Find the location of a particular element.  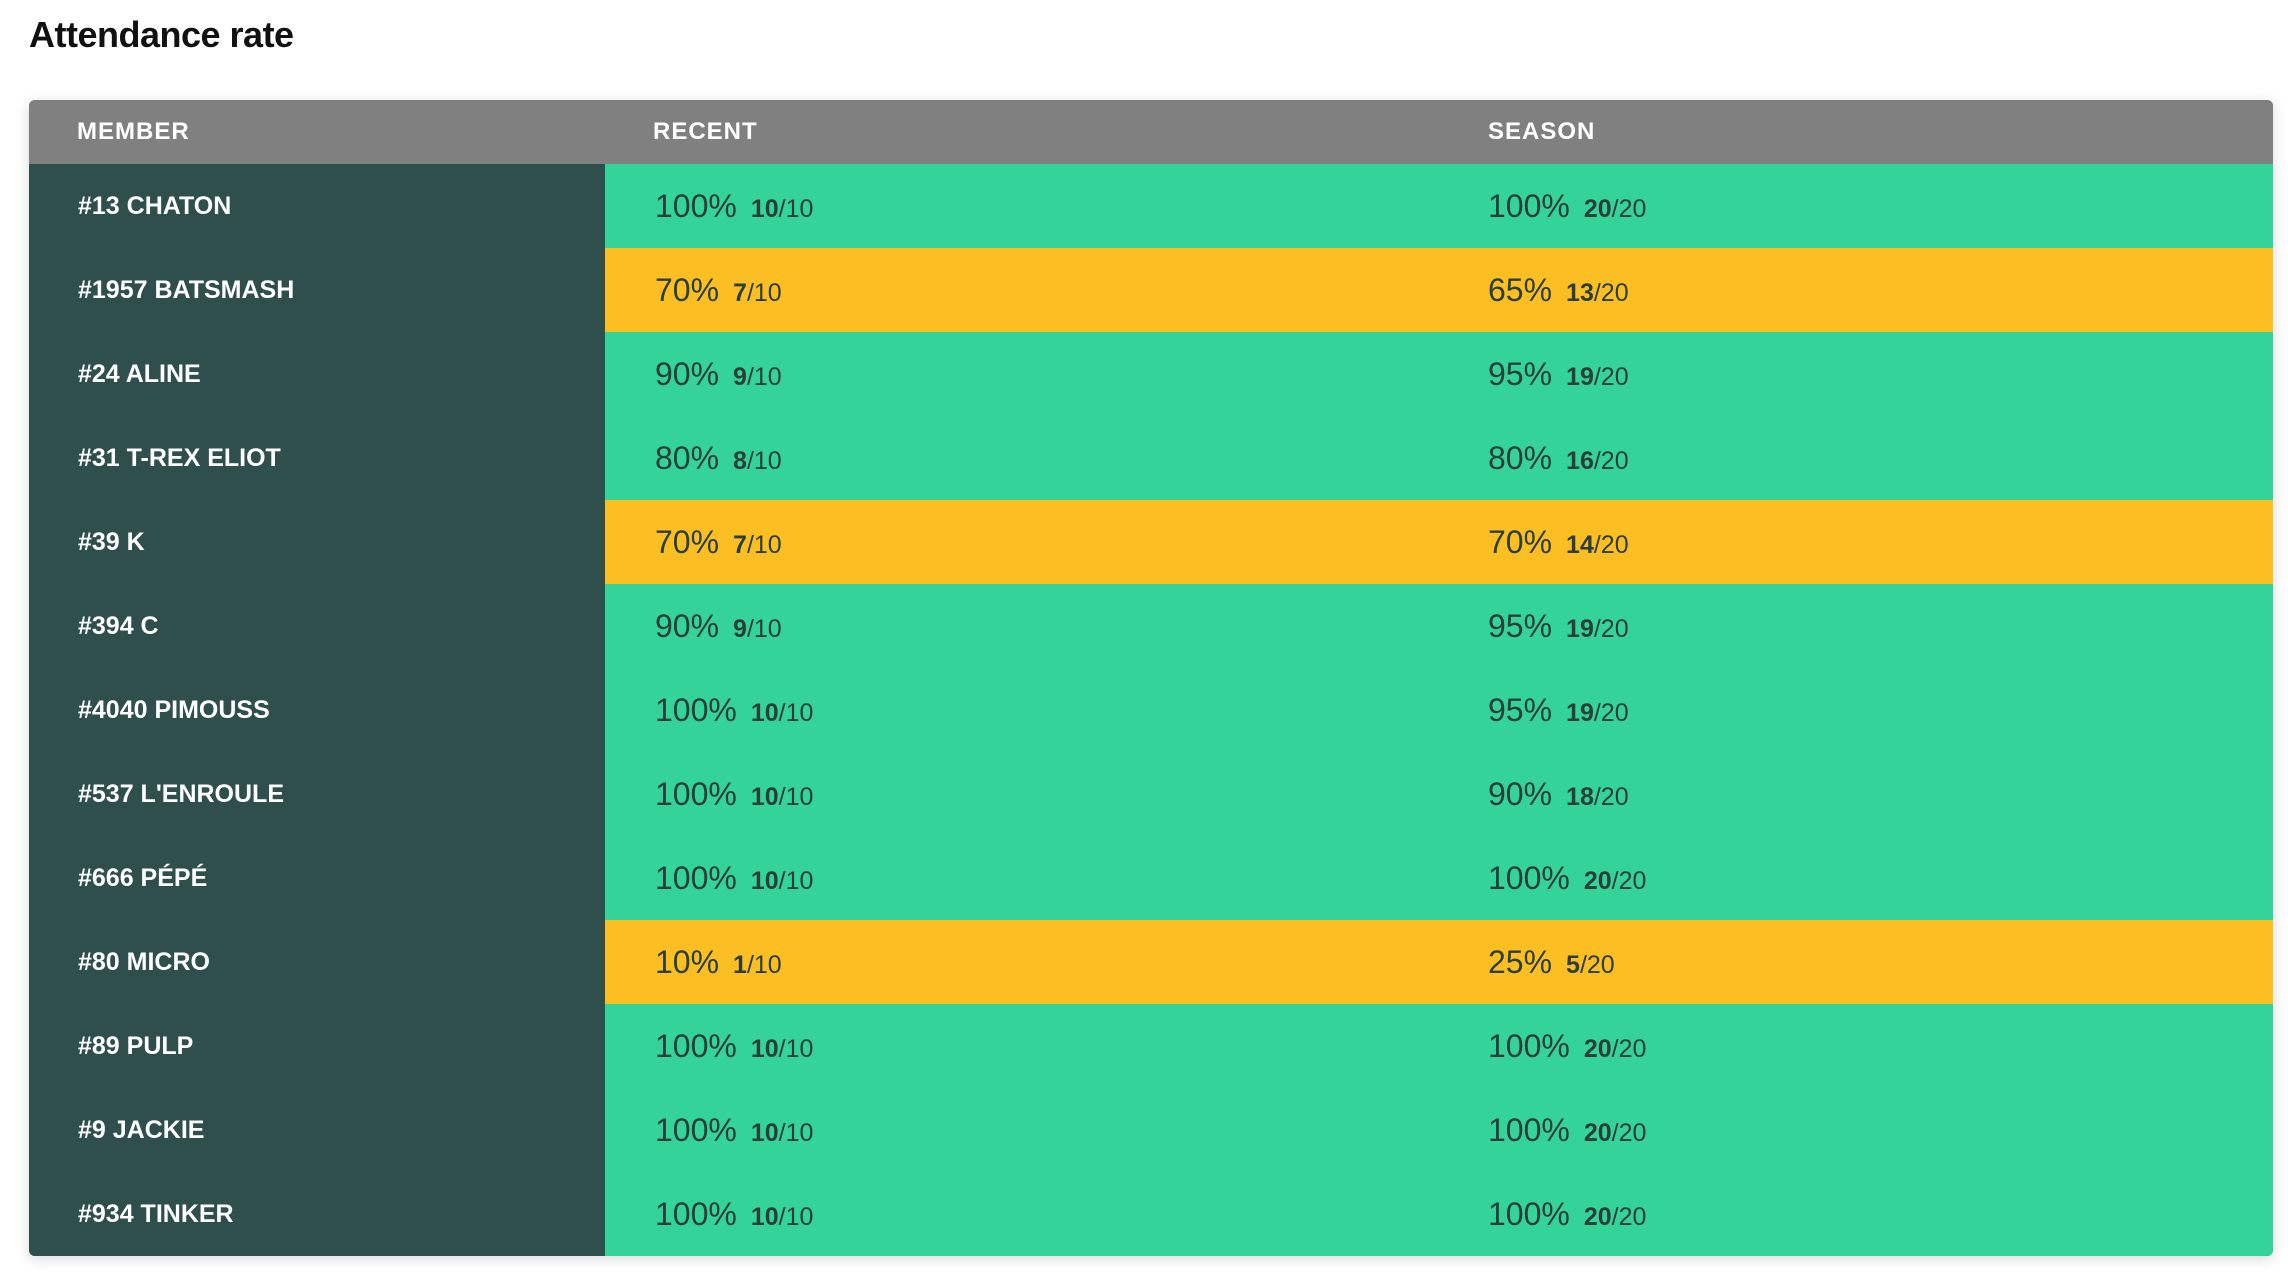

table-row: #13 CHATON 100% 10/10 100% 20/20 is located at coordinates (1151, 206).